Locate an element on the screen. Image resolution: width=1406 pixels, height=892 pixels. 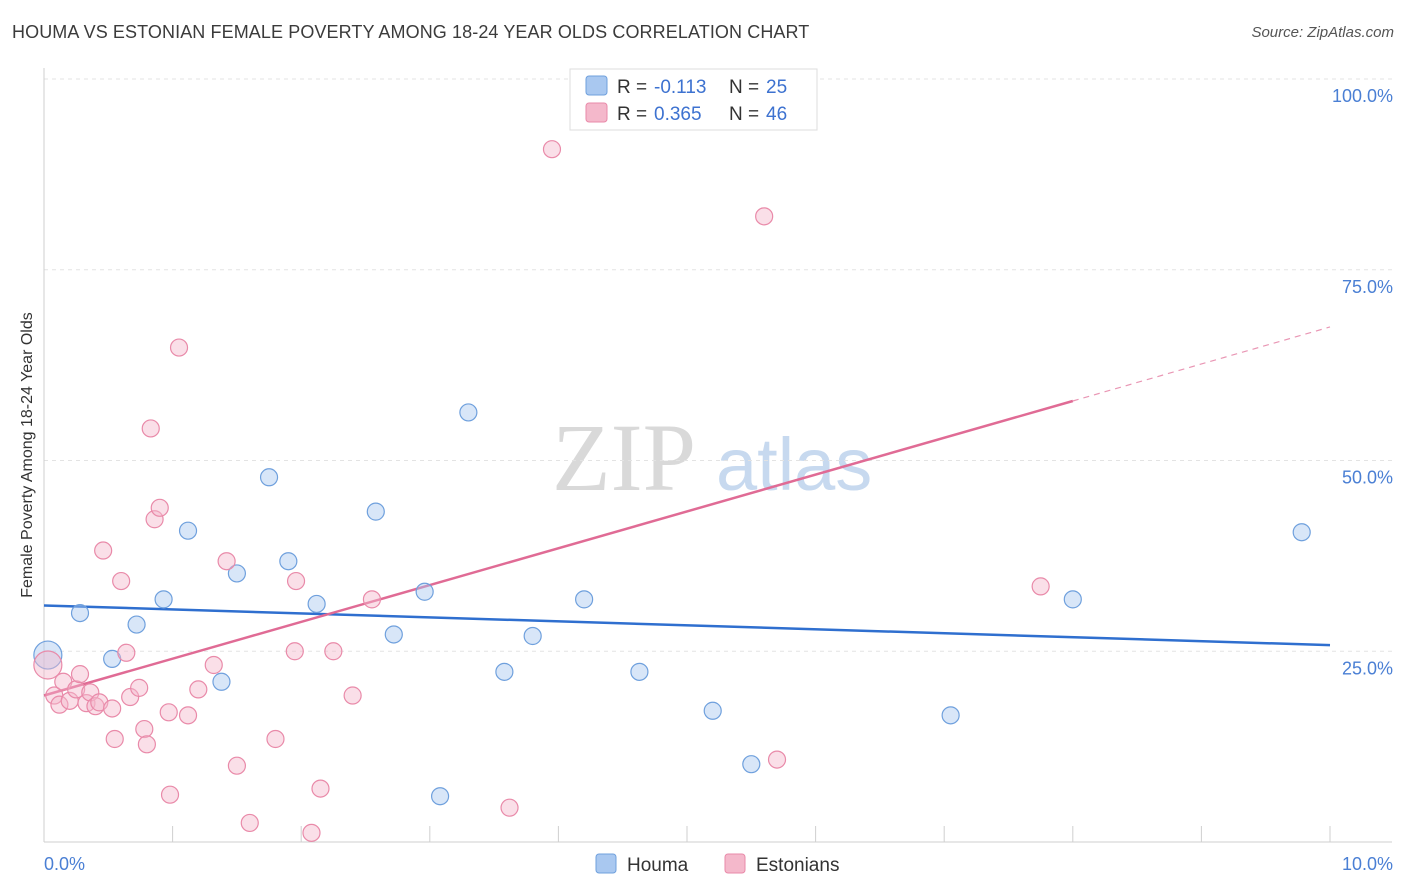
y-tick-label-1: 50.0% is located at coordinates (1367, 478).